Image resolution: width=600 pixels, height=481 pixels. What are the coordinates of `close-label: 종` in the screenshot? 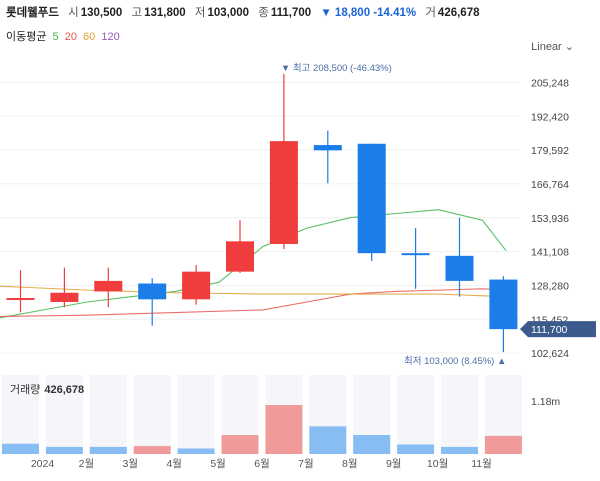 It's located at (263, 13).